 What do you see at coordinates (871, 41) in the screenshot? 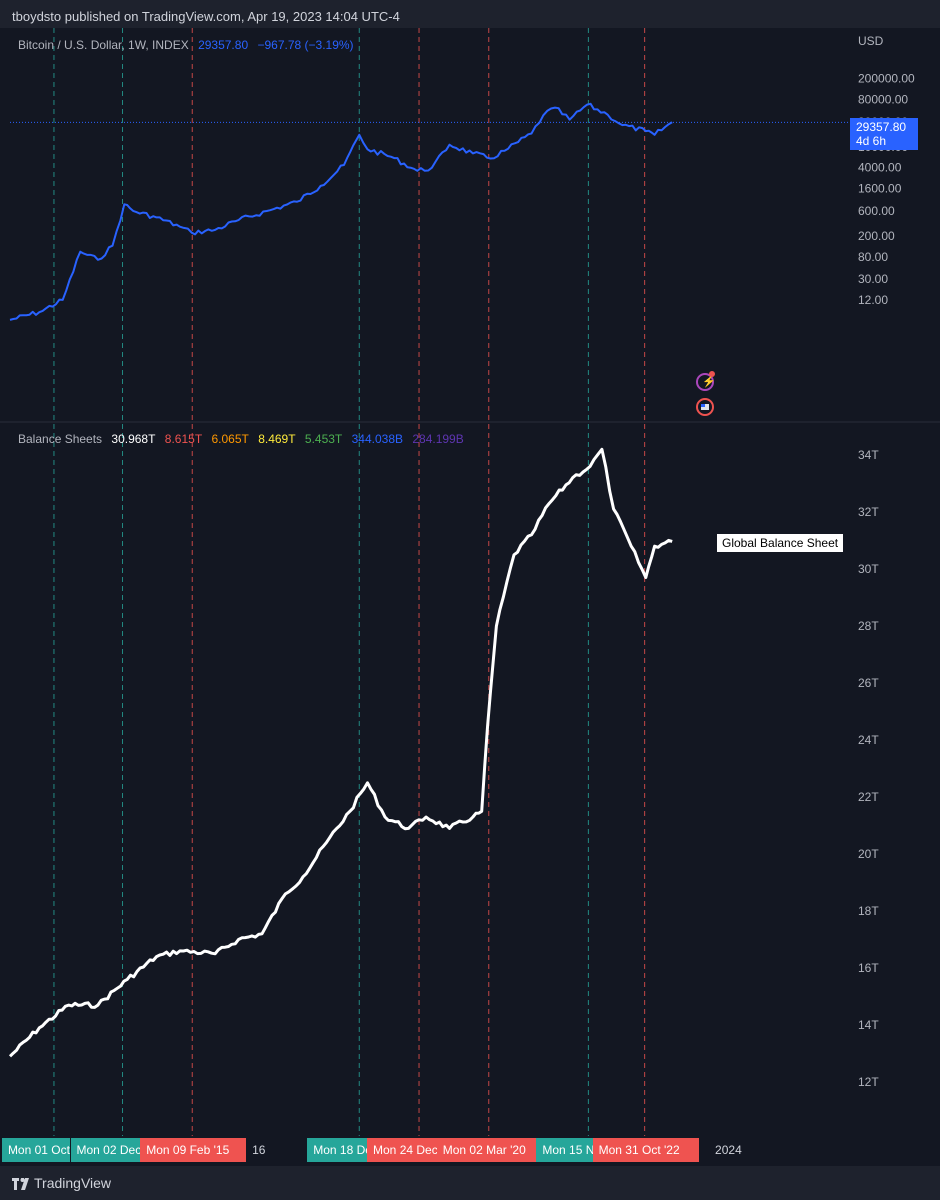
I see `axis-unit-label: USD` at bounding box center [871, 41].